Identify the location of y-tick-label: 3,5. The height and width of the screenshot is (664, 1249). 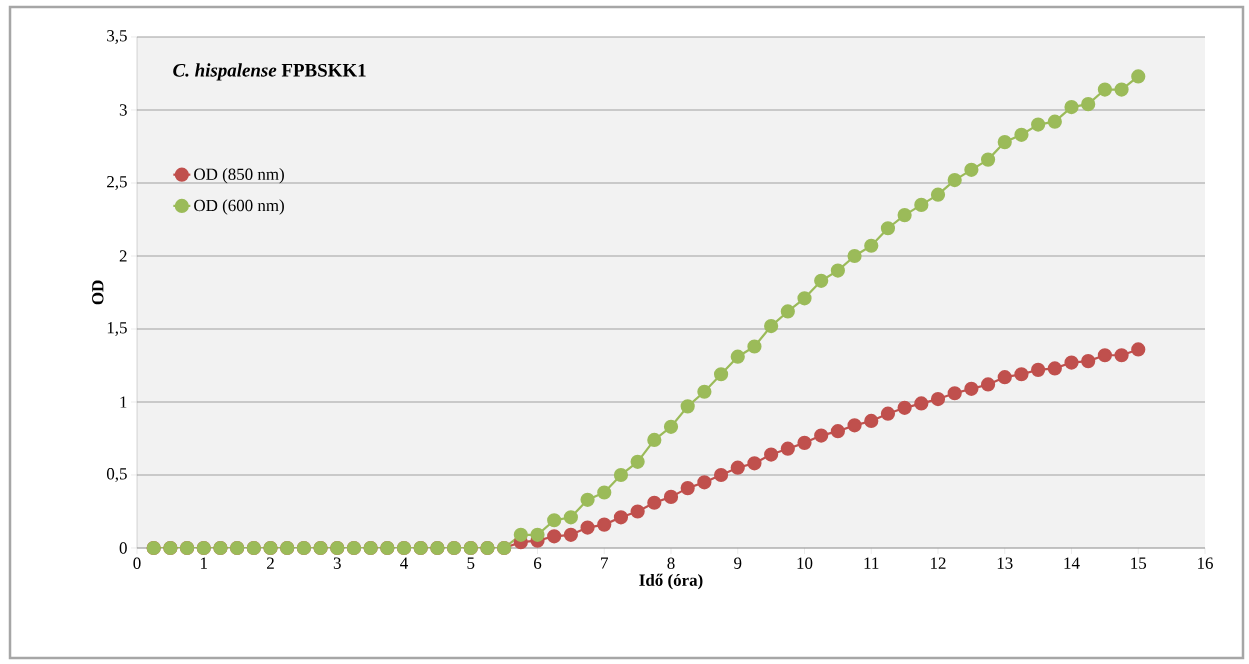
(117, 37).